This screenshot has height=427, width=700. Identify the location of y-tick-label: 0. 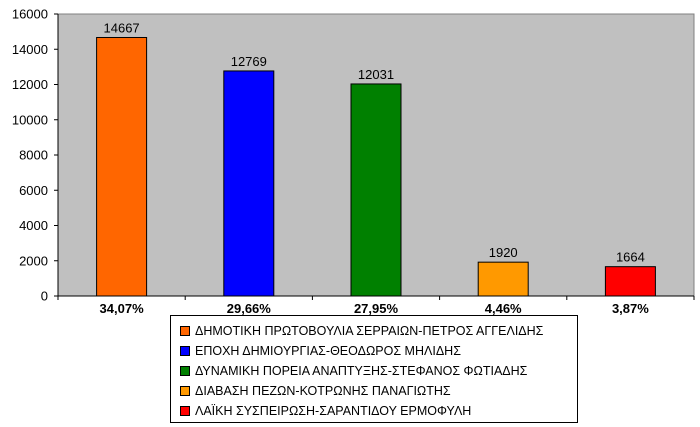
(44, 296).